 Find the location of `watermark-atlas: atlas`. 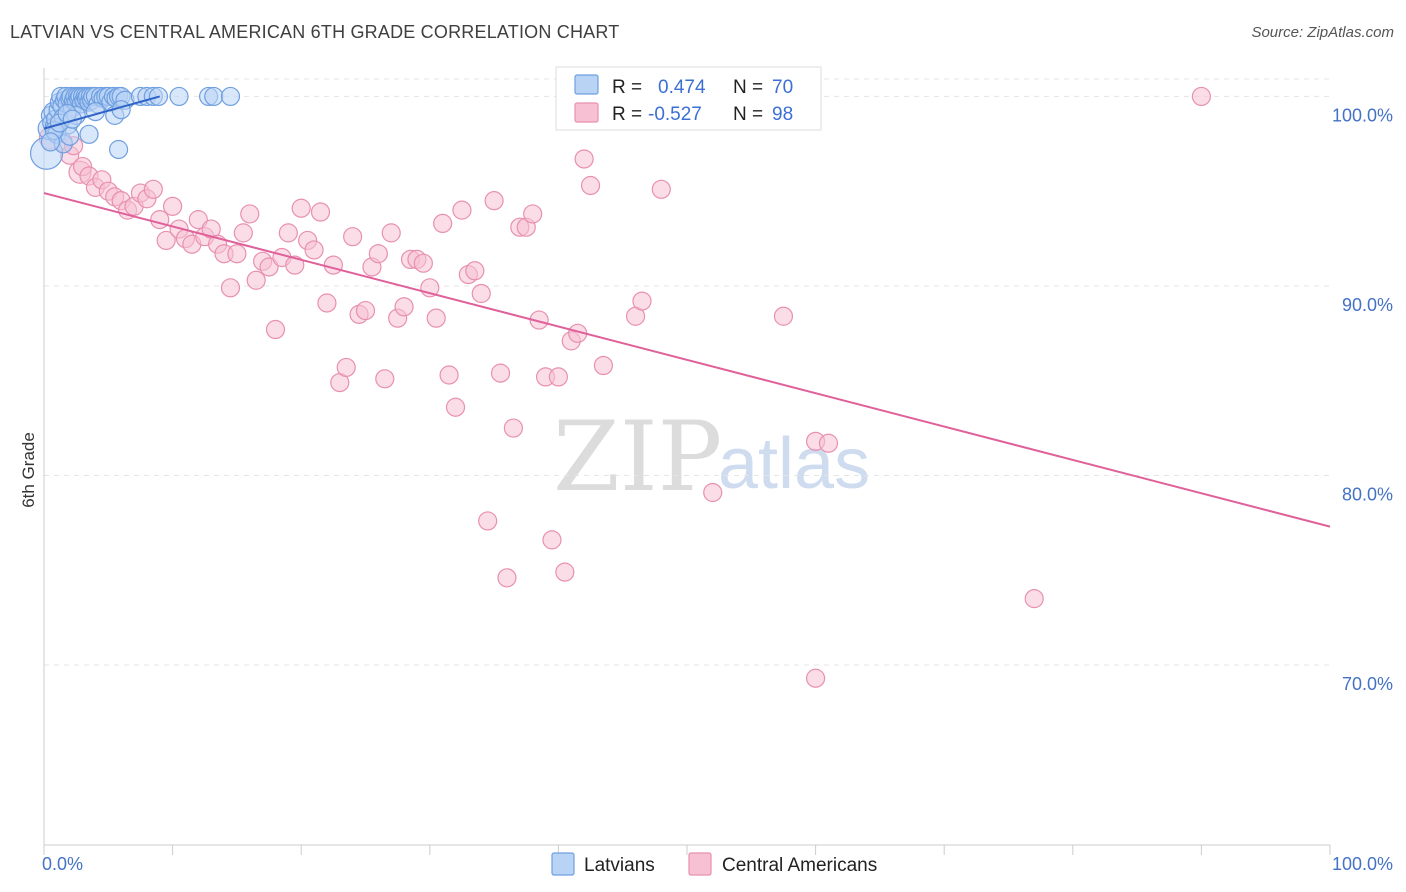

watermark-atlas: atlas is located at coordinates (794, 464).